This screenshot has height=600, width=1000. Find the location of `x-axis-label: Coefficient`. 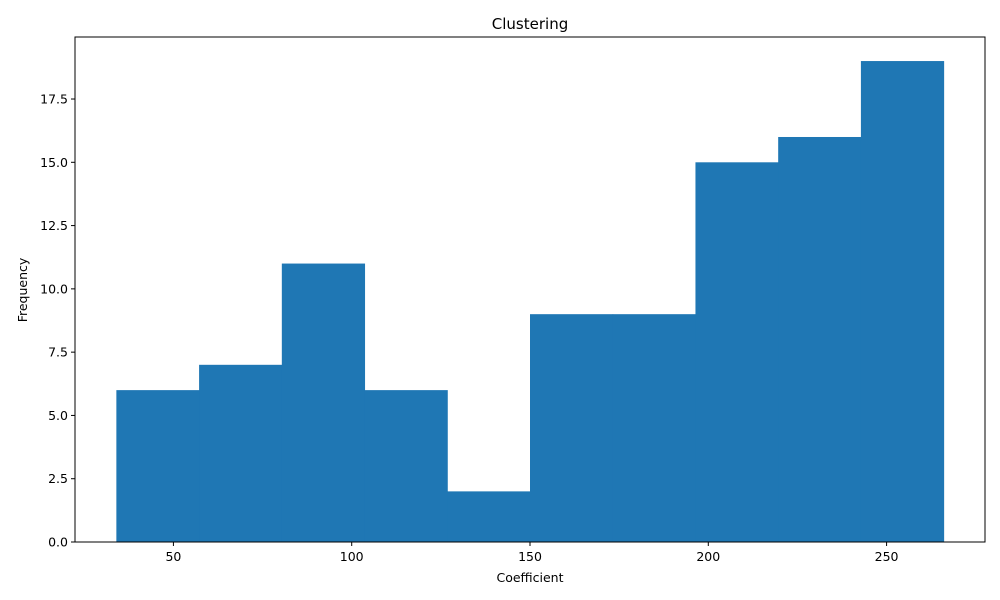

x-axis-label: Coefficient is located at coordinates (529, 577).